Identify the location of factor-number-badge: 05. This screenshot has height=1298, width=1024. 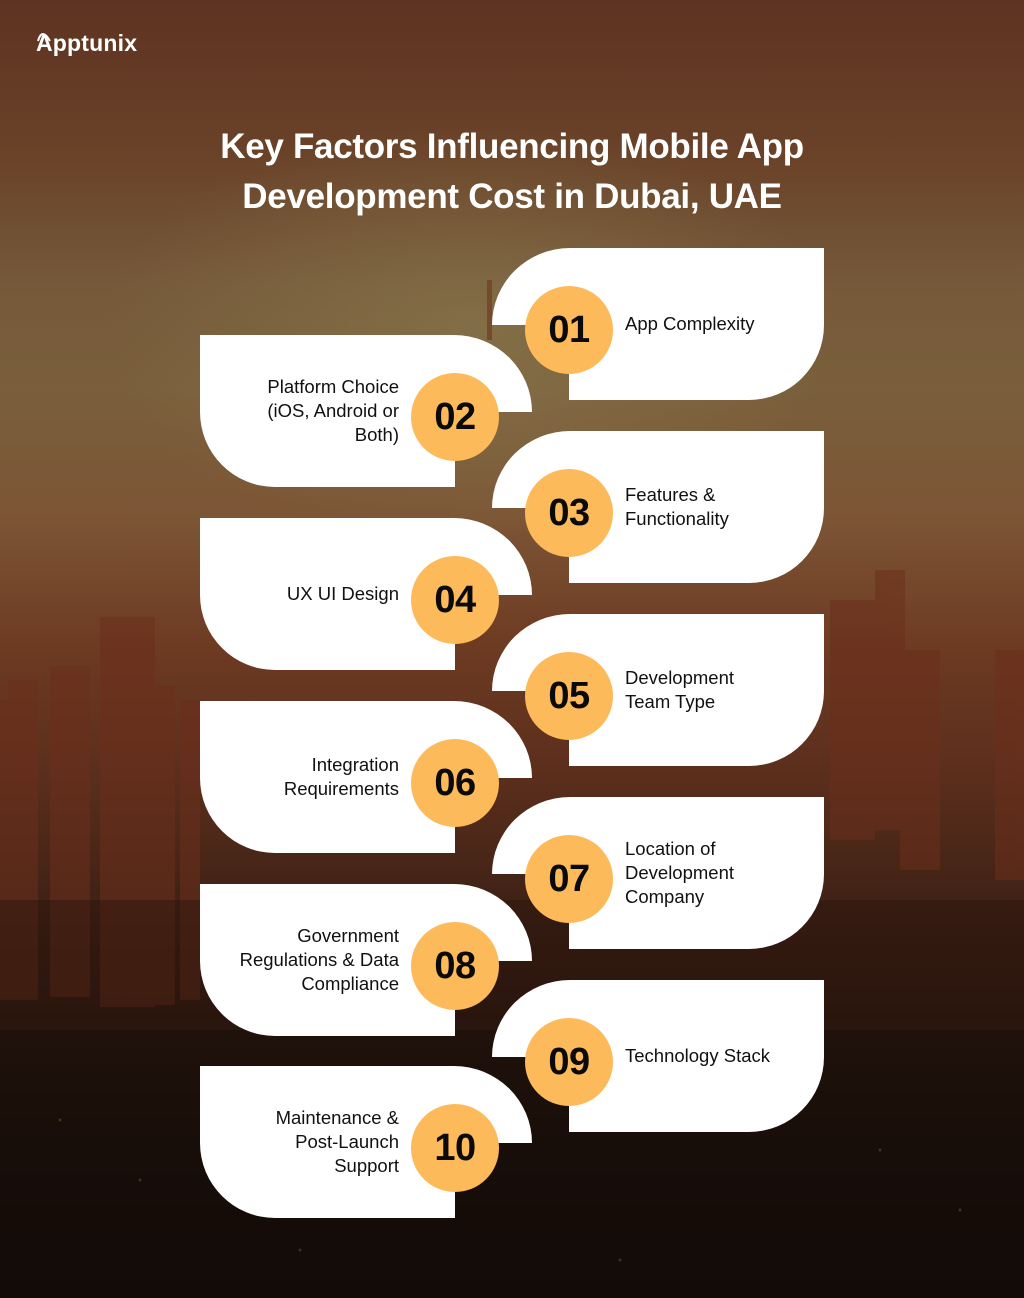
(569, 696).